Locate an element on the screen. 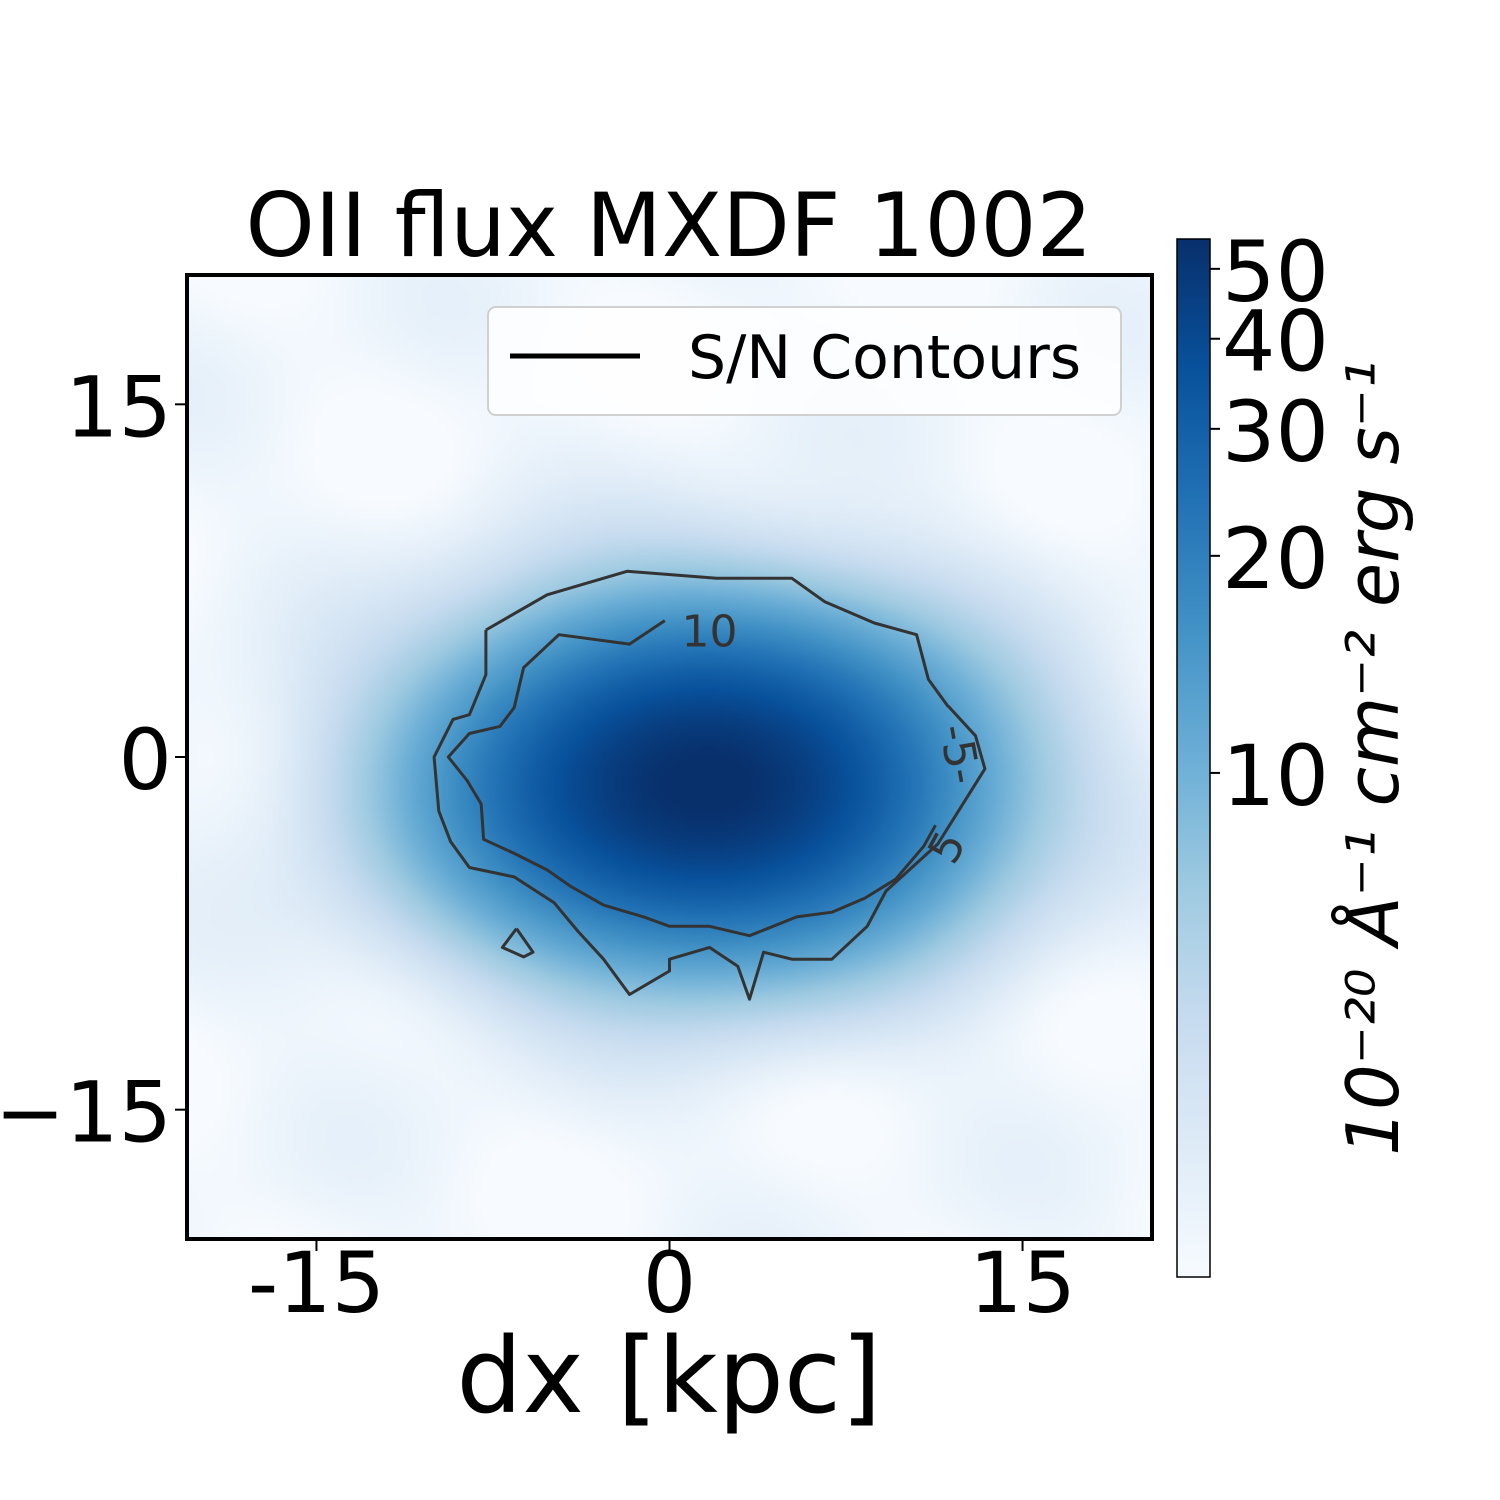  contour-label: 10 is located at coordinates (710, 632).